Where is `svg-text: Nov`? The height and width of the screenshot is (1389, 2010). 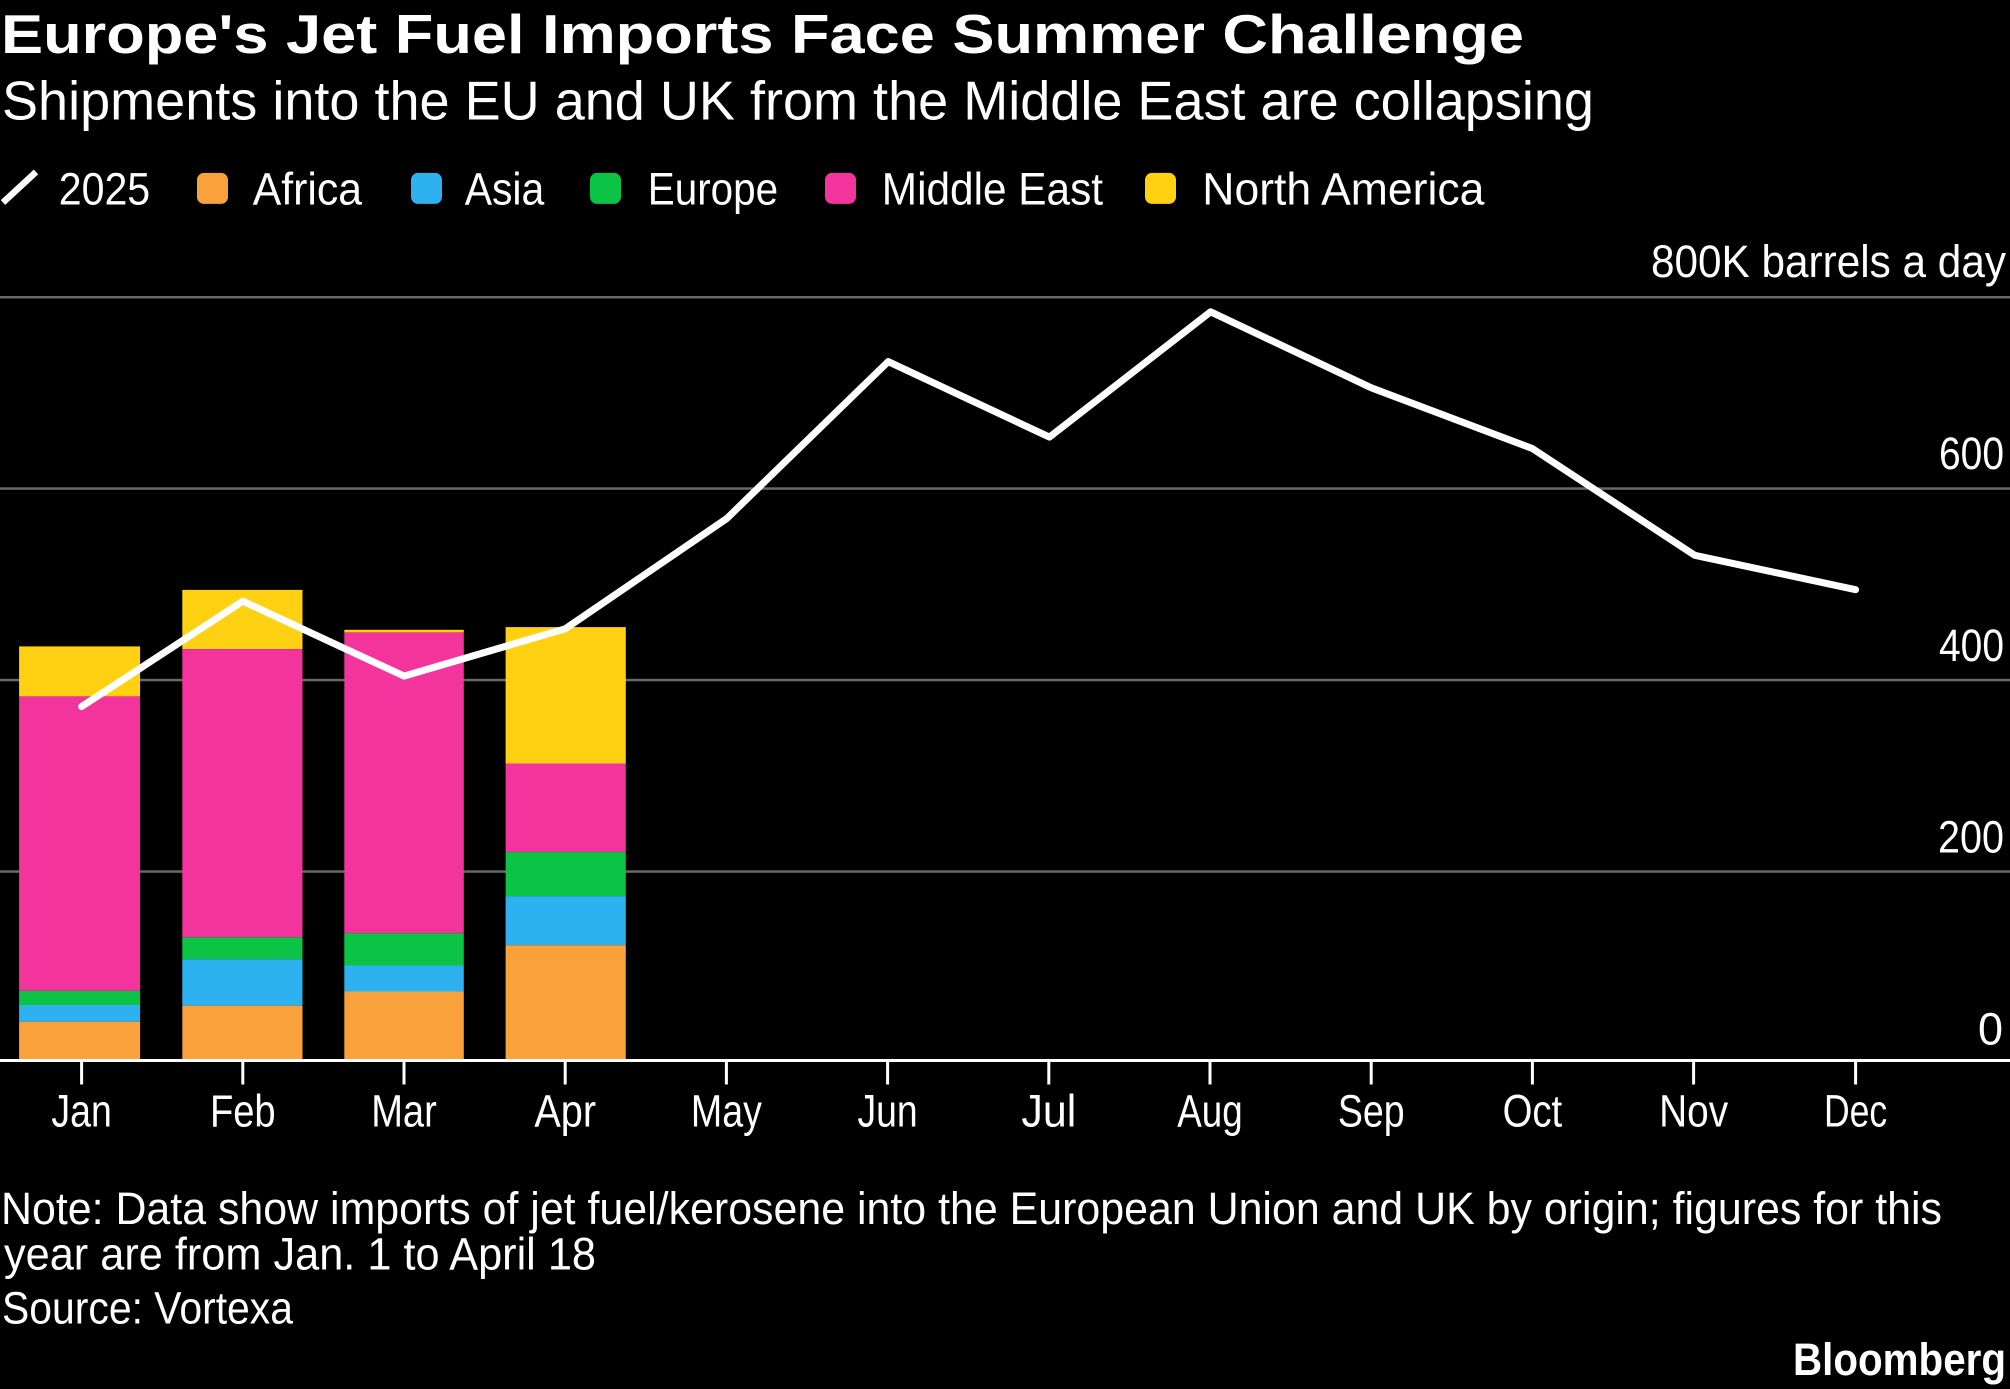
svg-text: Nov is located at coordinates (1693, 1110).